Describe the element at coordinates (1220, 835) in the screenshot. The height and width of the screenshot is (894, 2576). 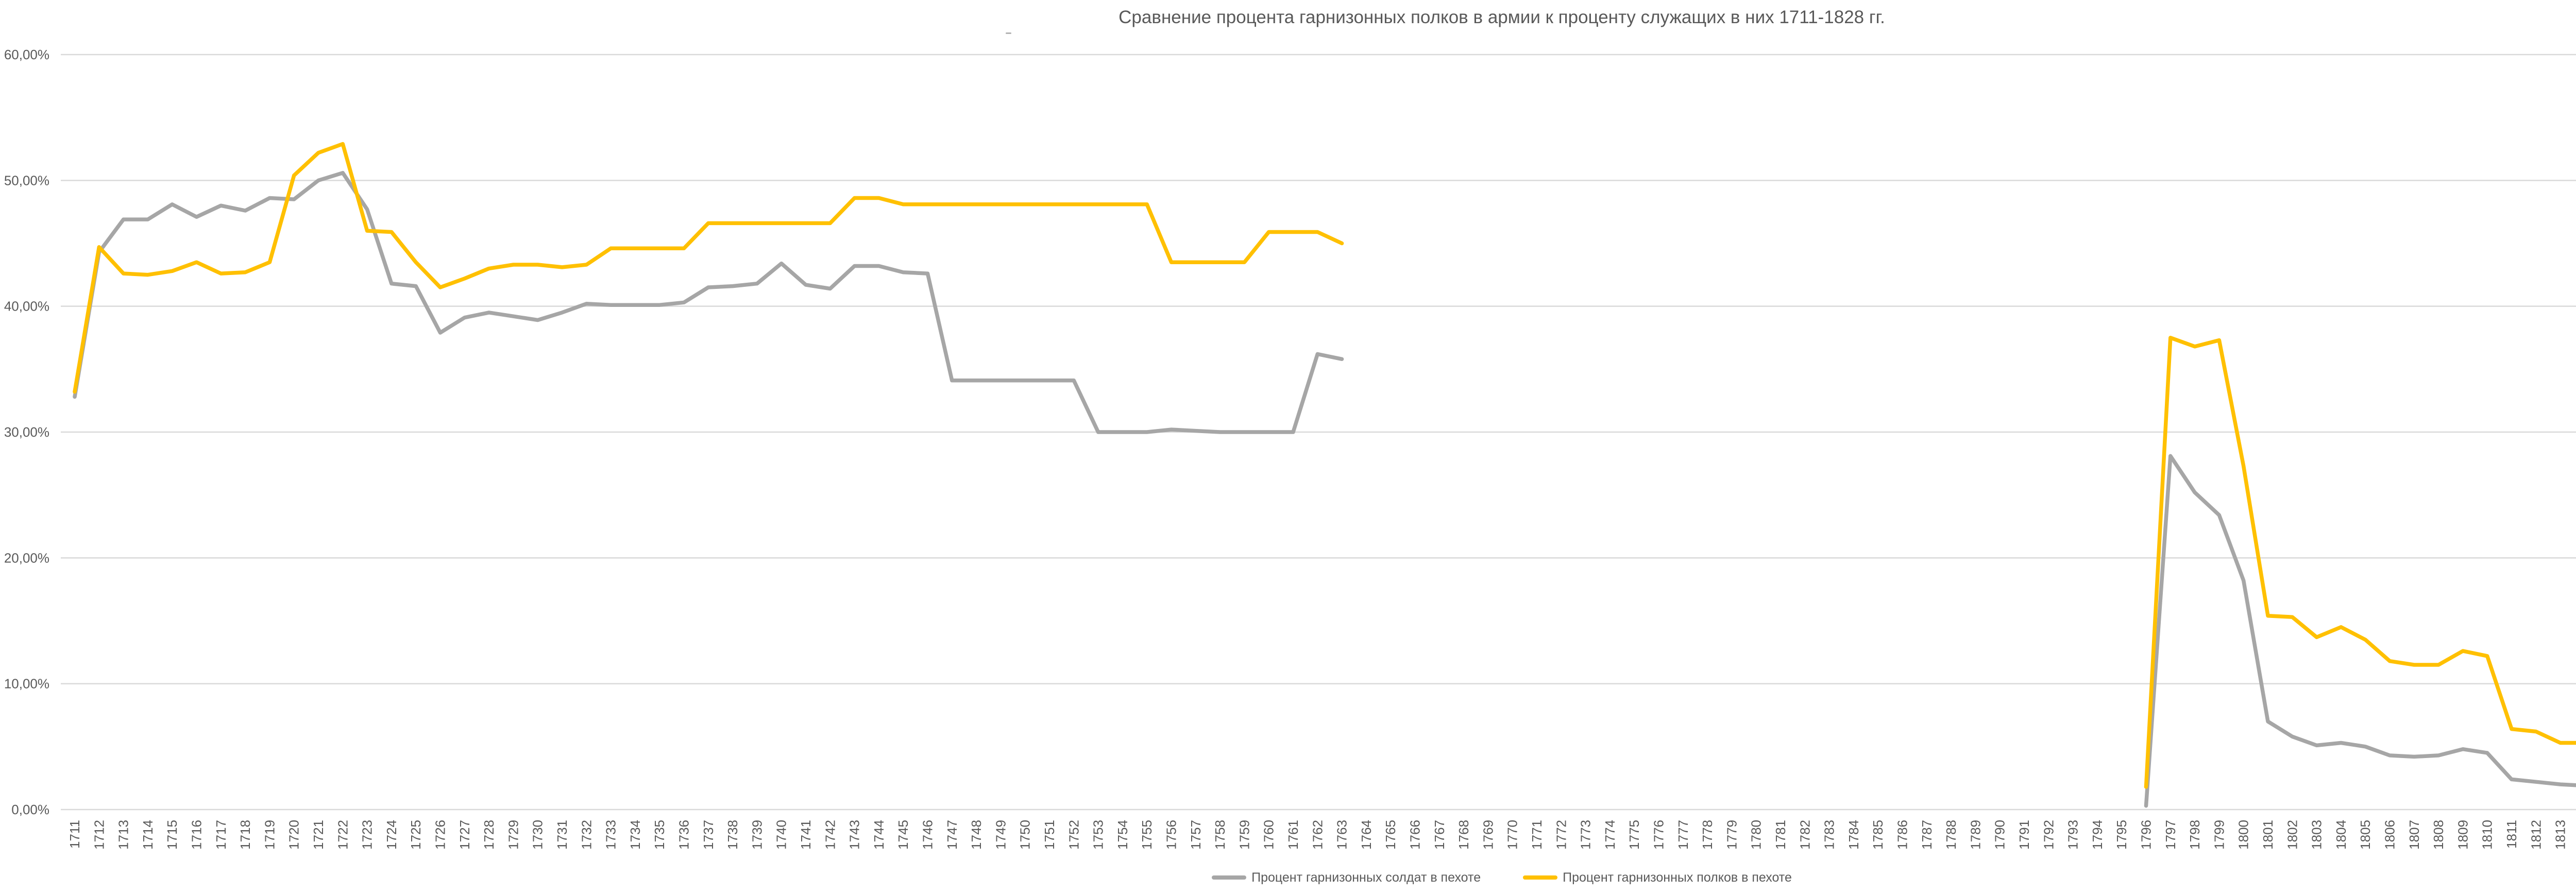
I see `svg-text: 1758` at that location.